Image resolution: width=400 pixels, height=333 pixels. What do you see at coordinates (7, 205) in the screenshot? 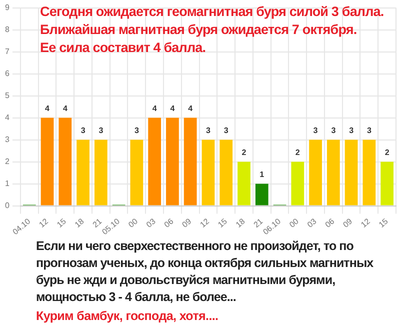
I see `y-tick-label: 0` at bounding box center [7, 205].